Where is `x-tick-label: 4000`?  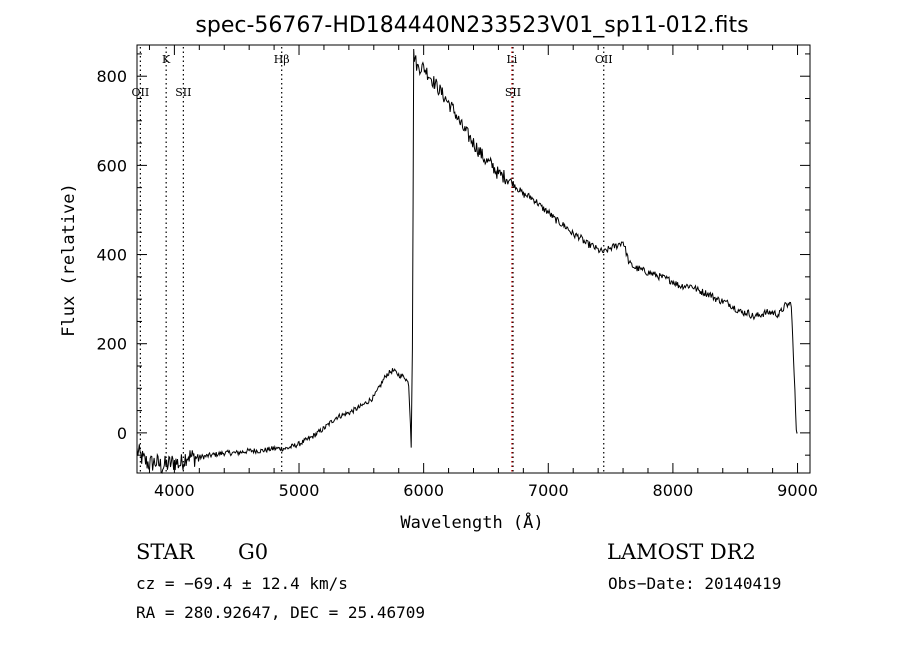
x-tick-label: 4000 is located at coordinates (174, 490).